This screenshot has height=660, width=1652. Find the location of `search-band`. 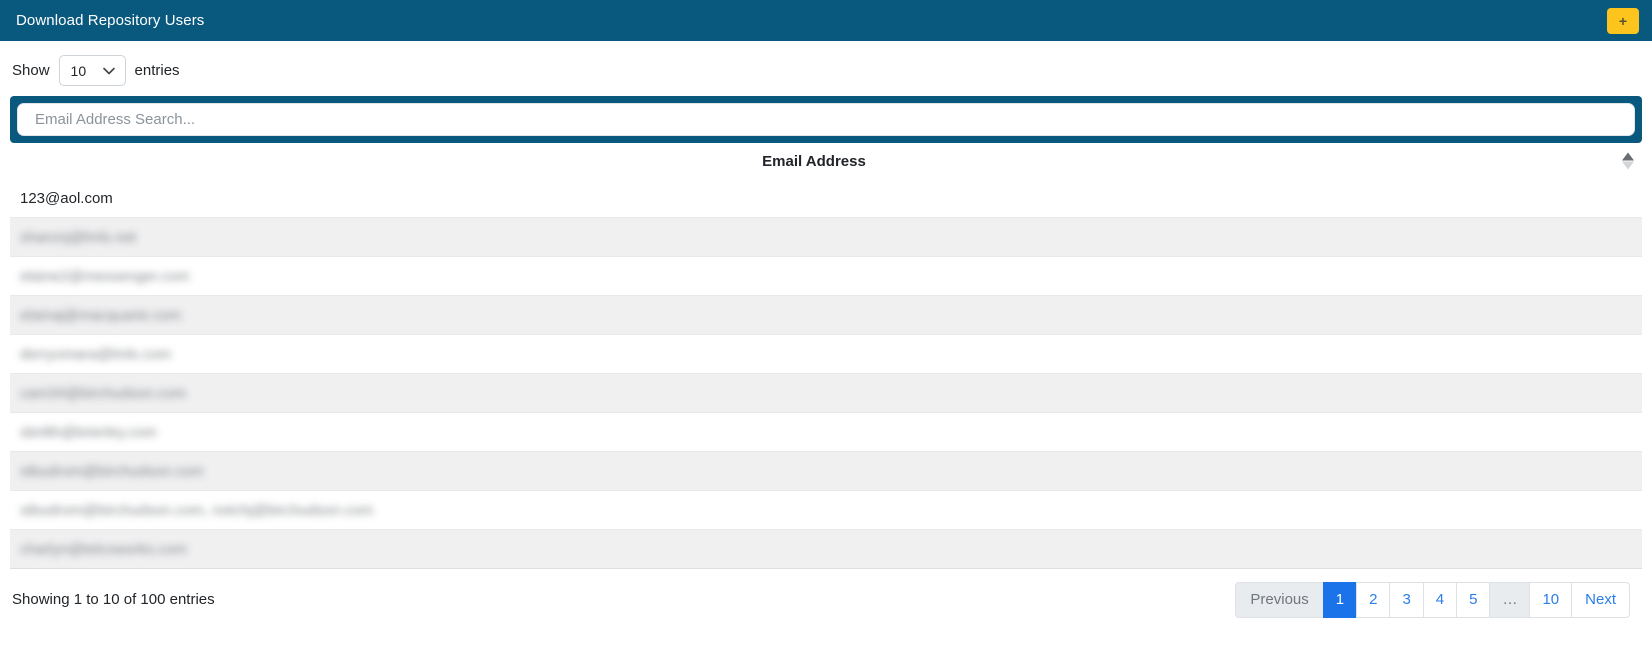

search-band is located at coordinates (826, 119).